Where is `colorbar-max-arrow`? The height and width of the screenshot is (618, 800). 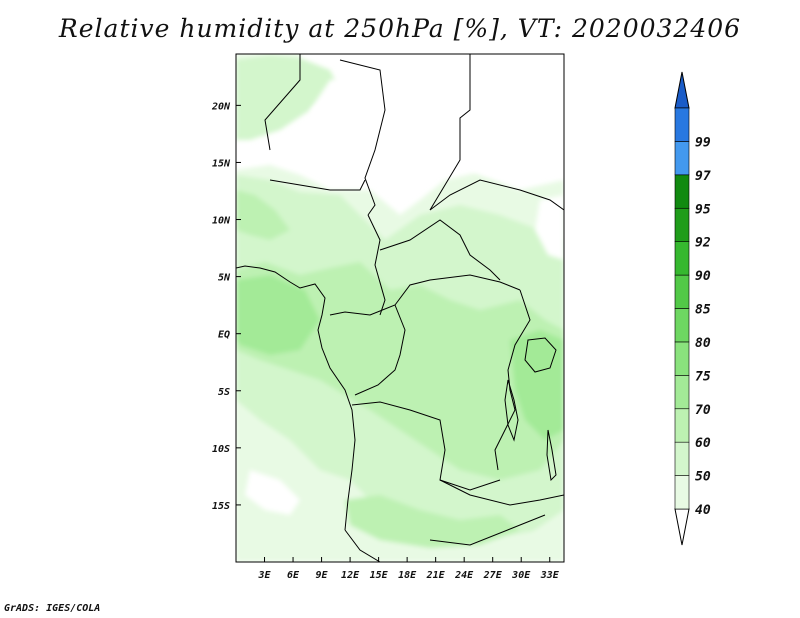 colorbar-max-arrow is located at coordinates (682, 90).